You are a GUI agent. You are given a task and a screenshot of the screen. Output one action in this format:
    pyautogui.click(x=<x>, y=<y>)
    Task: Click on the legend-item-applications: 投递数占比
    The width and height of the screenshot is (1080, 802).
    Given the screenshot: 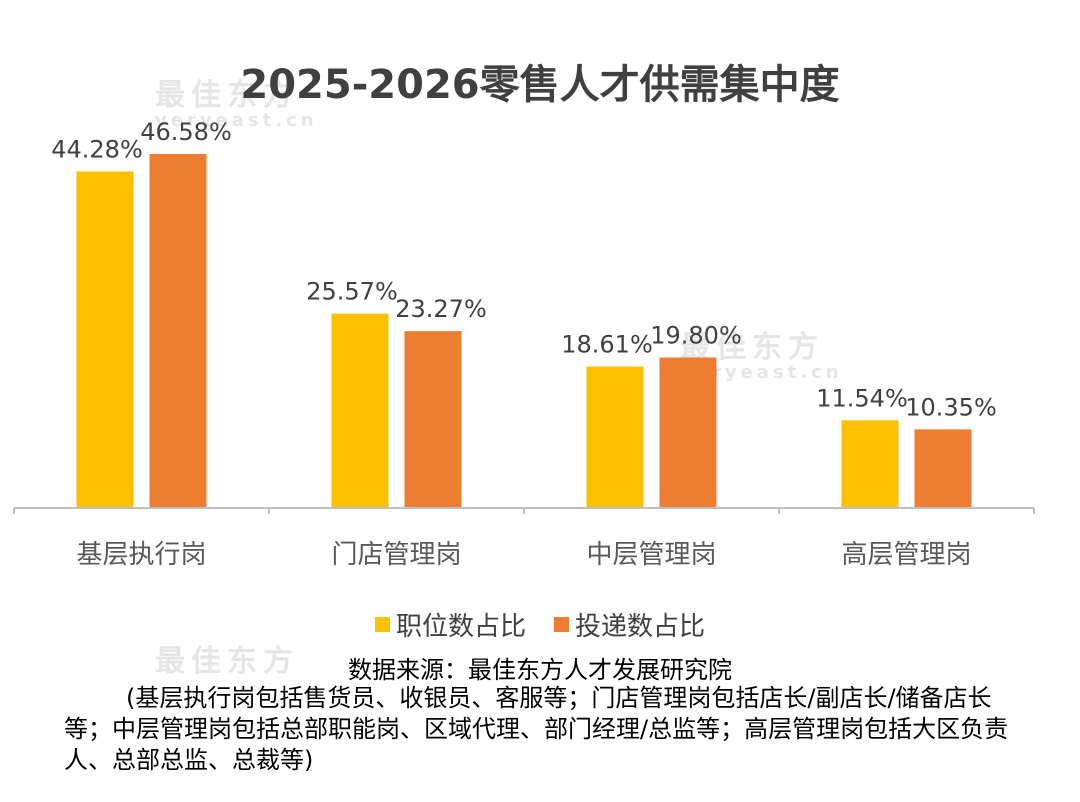 What is the action you would take?
    pyautogui.click(x=629, y=624)
    